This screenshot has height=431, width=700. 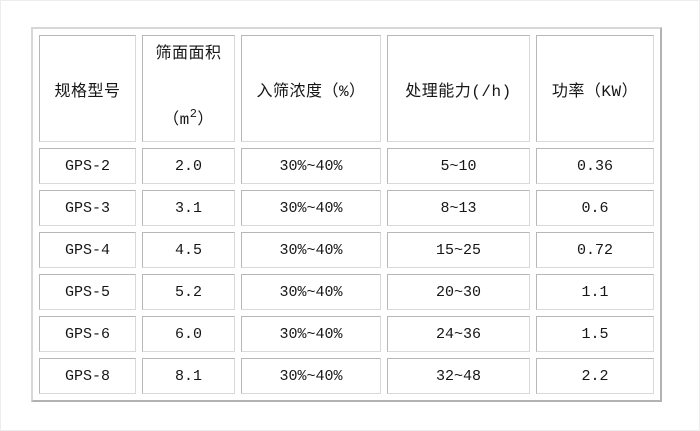 What do you see at coordinates (595, 88) in the screenshot?
I see `header-power: 功率（KW）` at bounding box center [595, 88].